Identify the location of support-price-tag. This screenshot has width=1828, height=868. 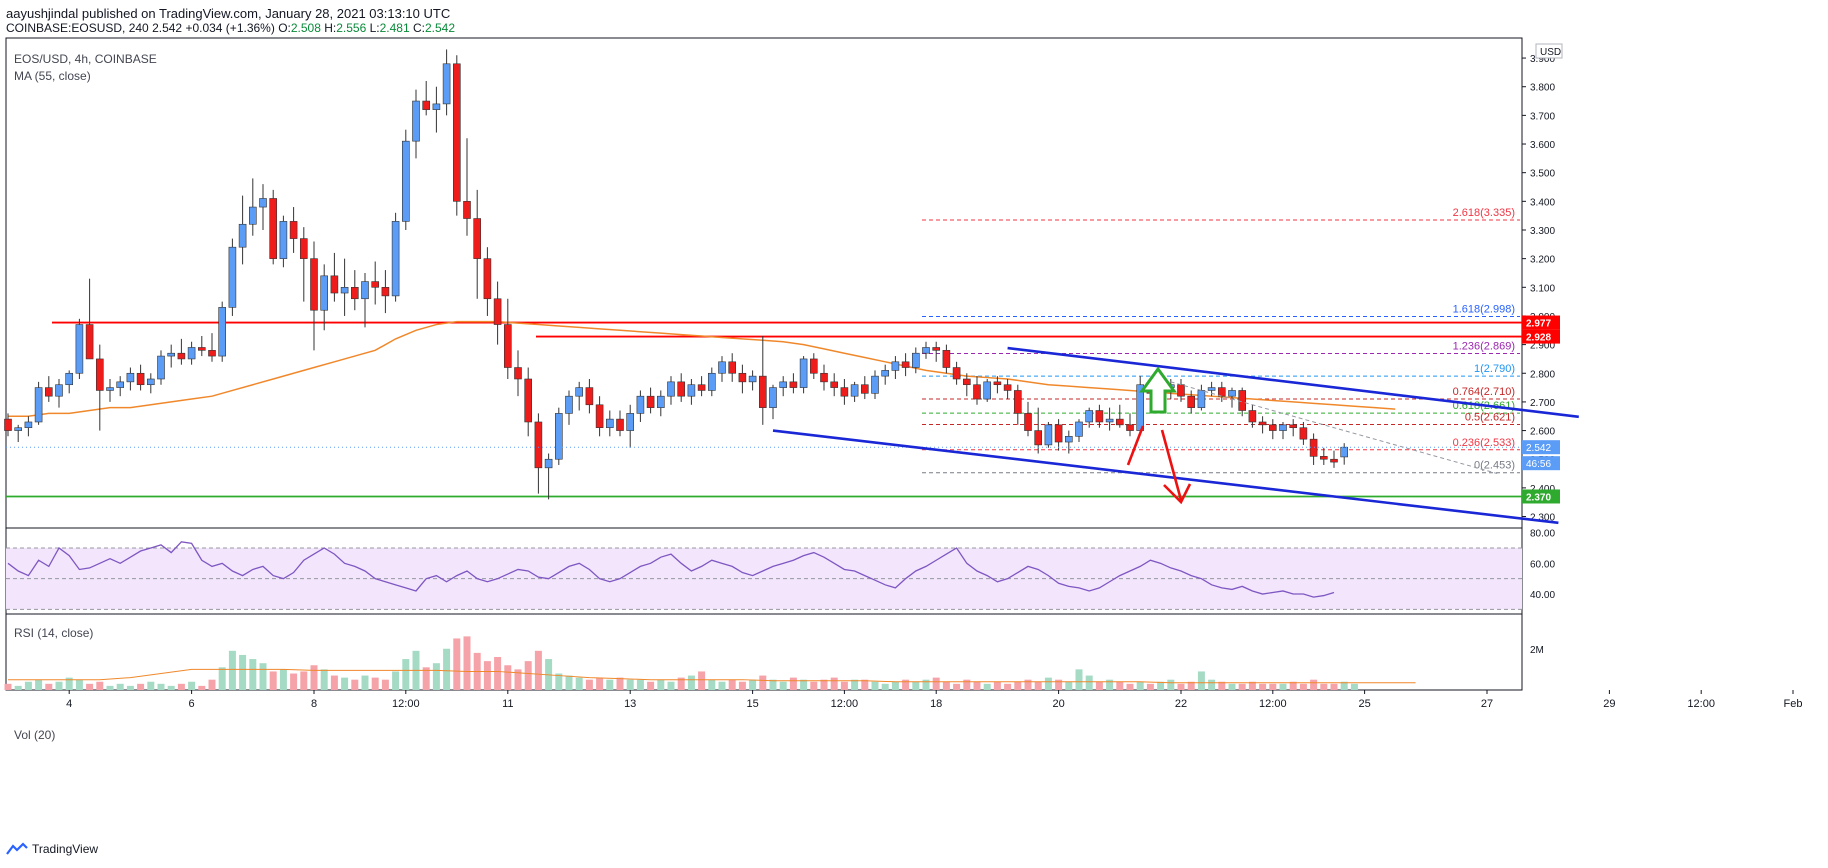
(1541, 496).